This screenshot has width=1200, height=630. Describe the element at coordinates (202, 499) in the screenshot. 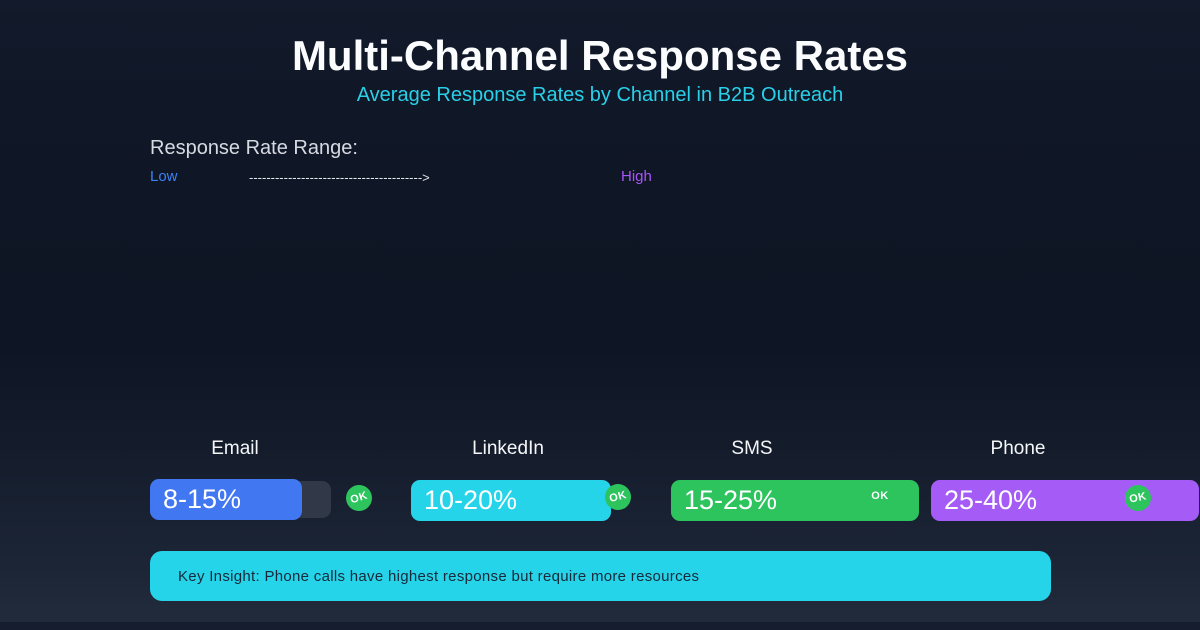

I see `bar-value-email: 8-15%` at that location.